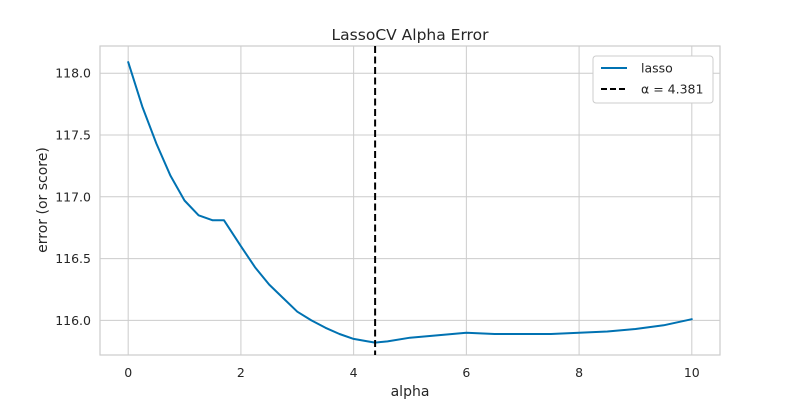  I want to click on x-tick-label: 6, so click(466, 372).